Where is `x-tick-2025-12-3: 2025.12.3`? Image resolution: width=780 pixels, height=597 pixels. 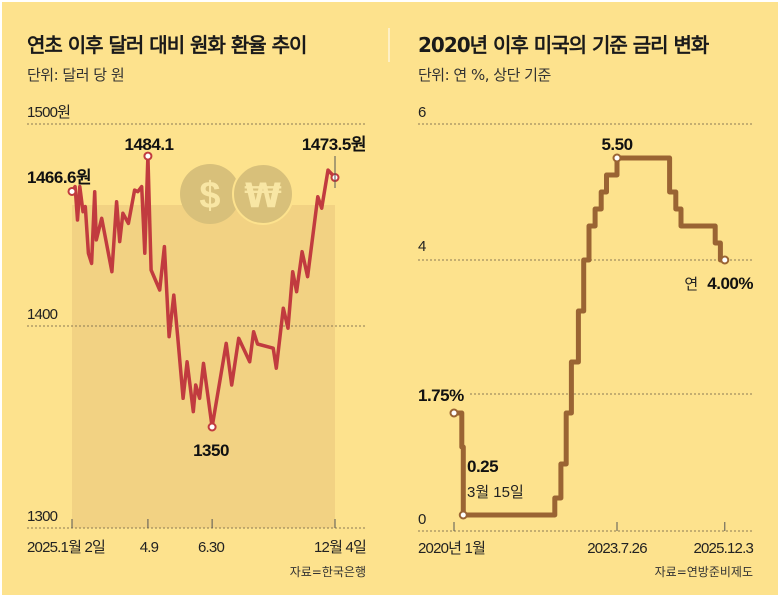
x-tick-2025-12-3: 2025.12.3 is located at coordinates (723, 548).